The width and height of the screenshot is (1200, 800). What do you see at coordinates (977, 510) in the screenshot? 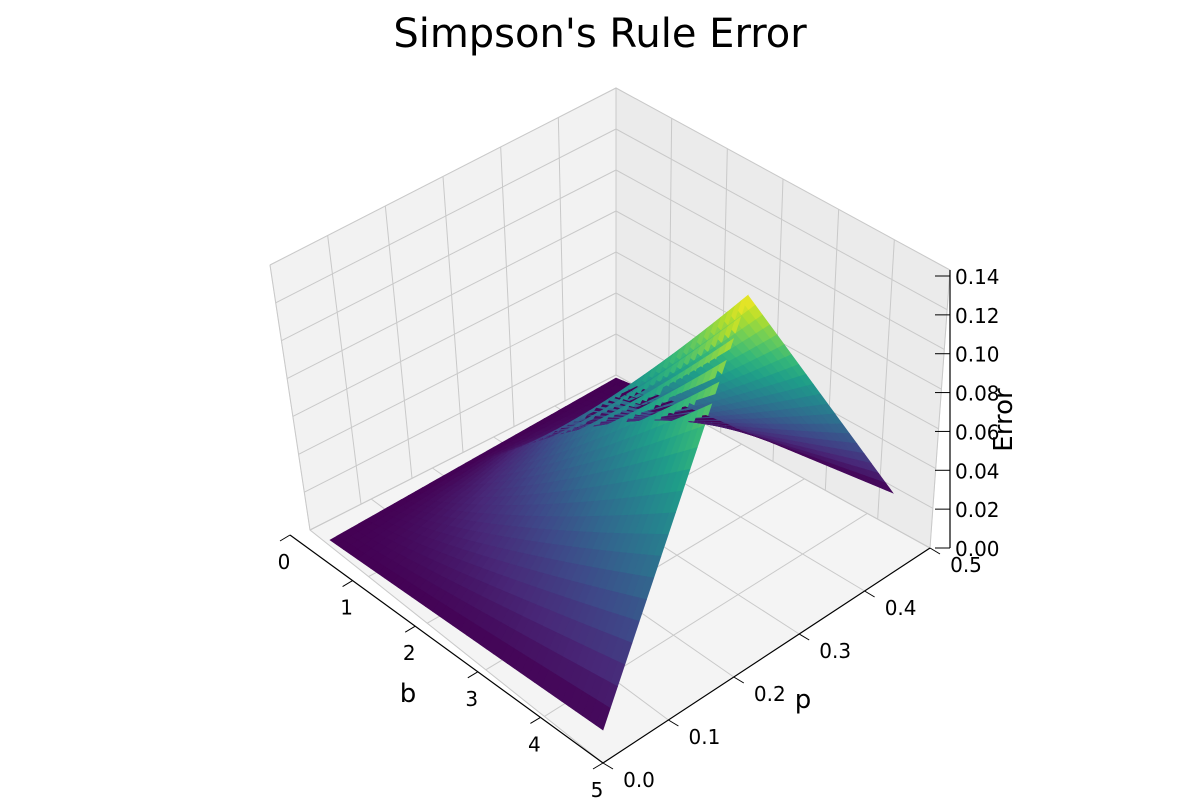
I see `z-tick-label: 0.02` at bounding box center [977, 510].